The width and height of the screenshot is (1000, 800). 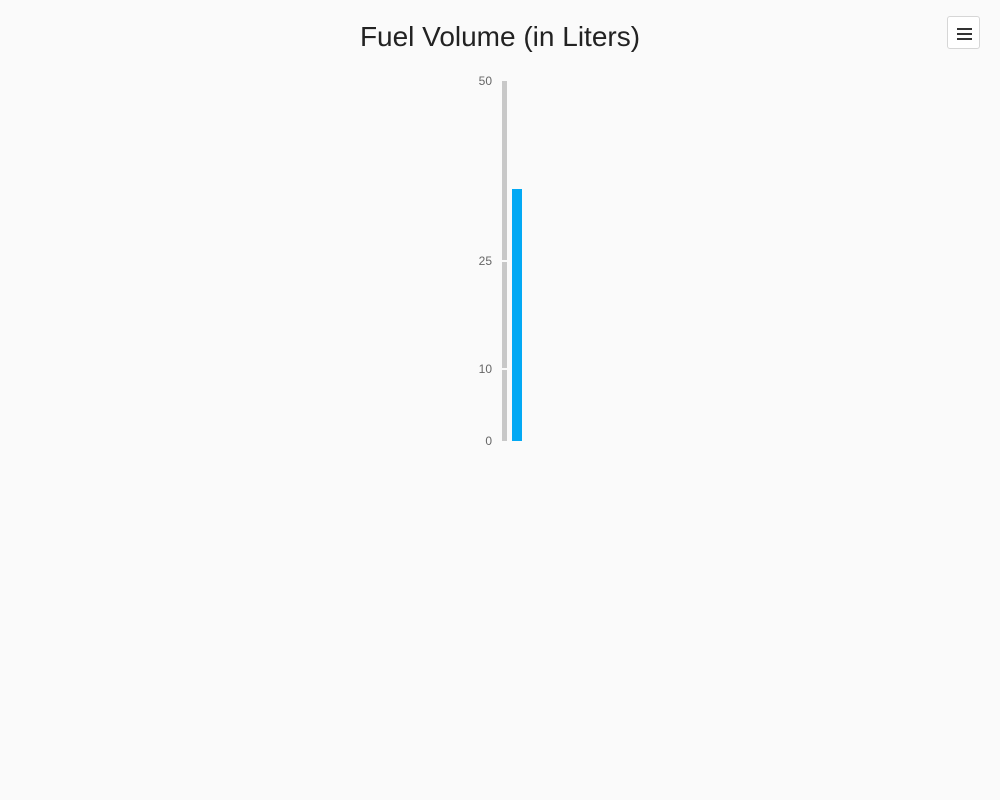 I want to click on tick-label: 0, so click(x=488, y=441).